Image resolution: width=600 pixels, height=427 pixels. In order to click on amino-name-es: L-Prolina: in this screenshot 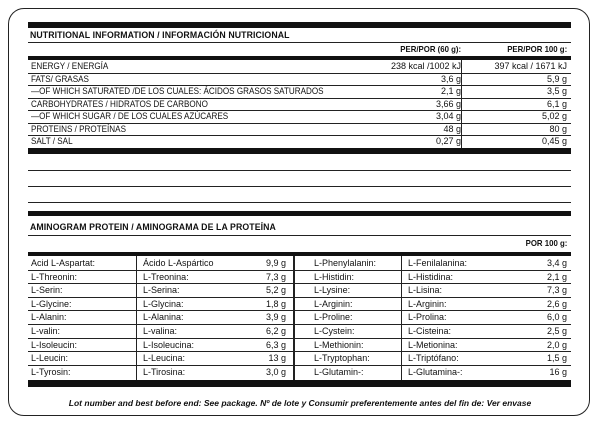, I will do `click(427, 317)`.